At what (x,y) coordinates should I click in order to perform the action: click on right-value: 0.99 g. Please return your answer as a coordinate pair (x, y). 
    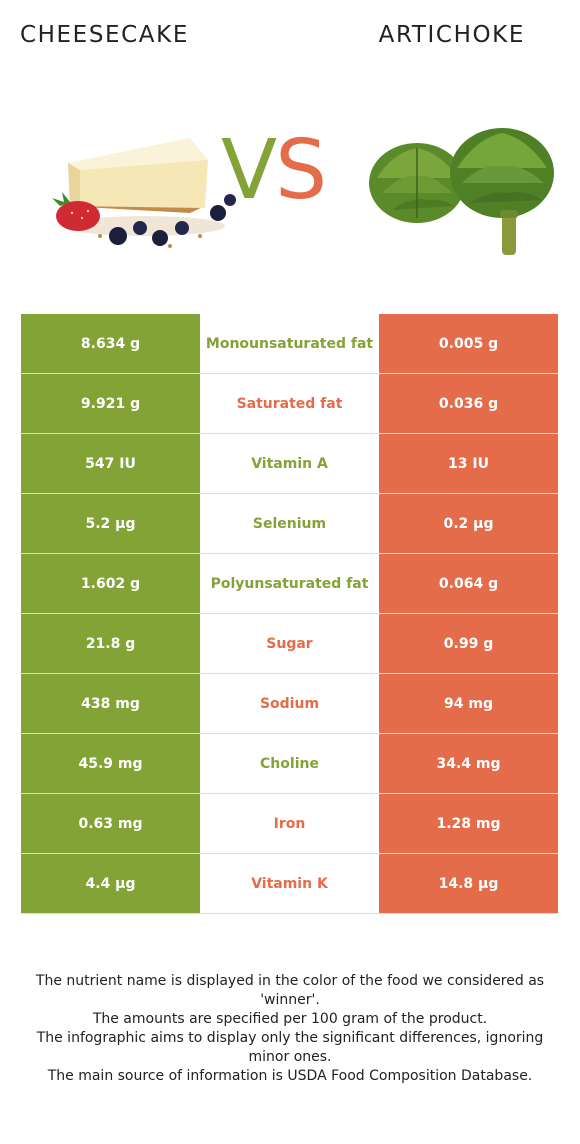
    Looking at the image, I should click on (468, 643).